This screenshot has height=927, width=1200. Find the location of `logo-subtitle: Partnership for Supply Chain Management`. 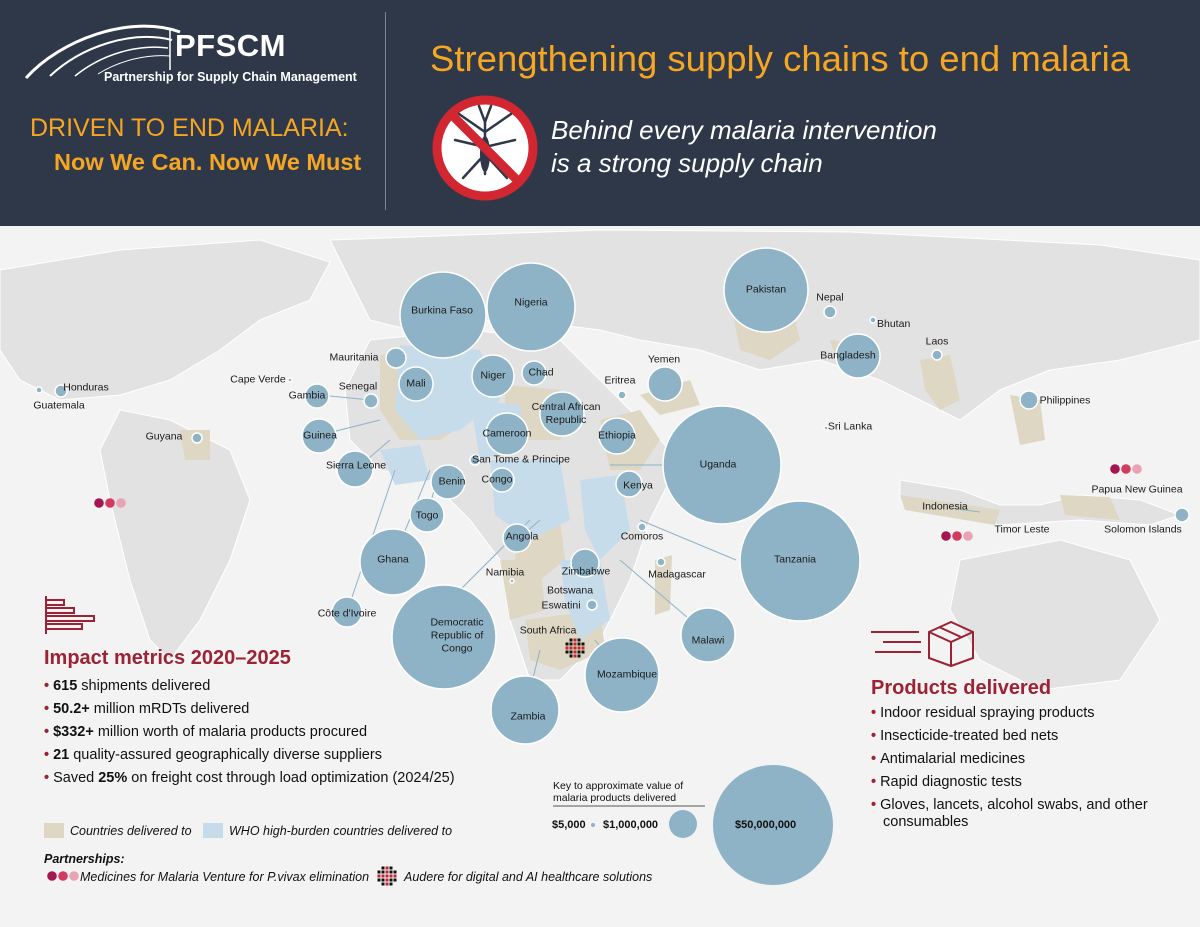

logo-subtitle: Partnership for Supply Chain Management is located at coordinates (230, 77).